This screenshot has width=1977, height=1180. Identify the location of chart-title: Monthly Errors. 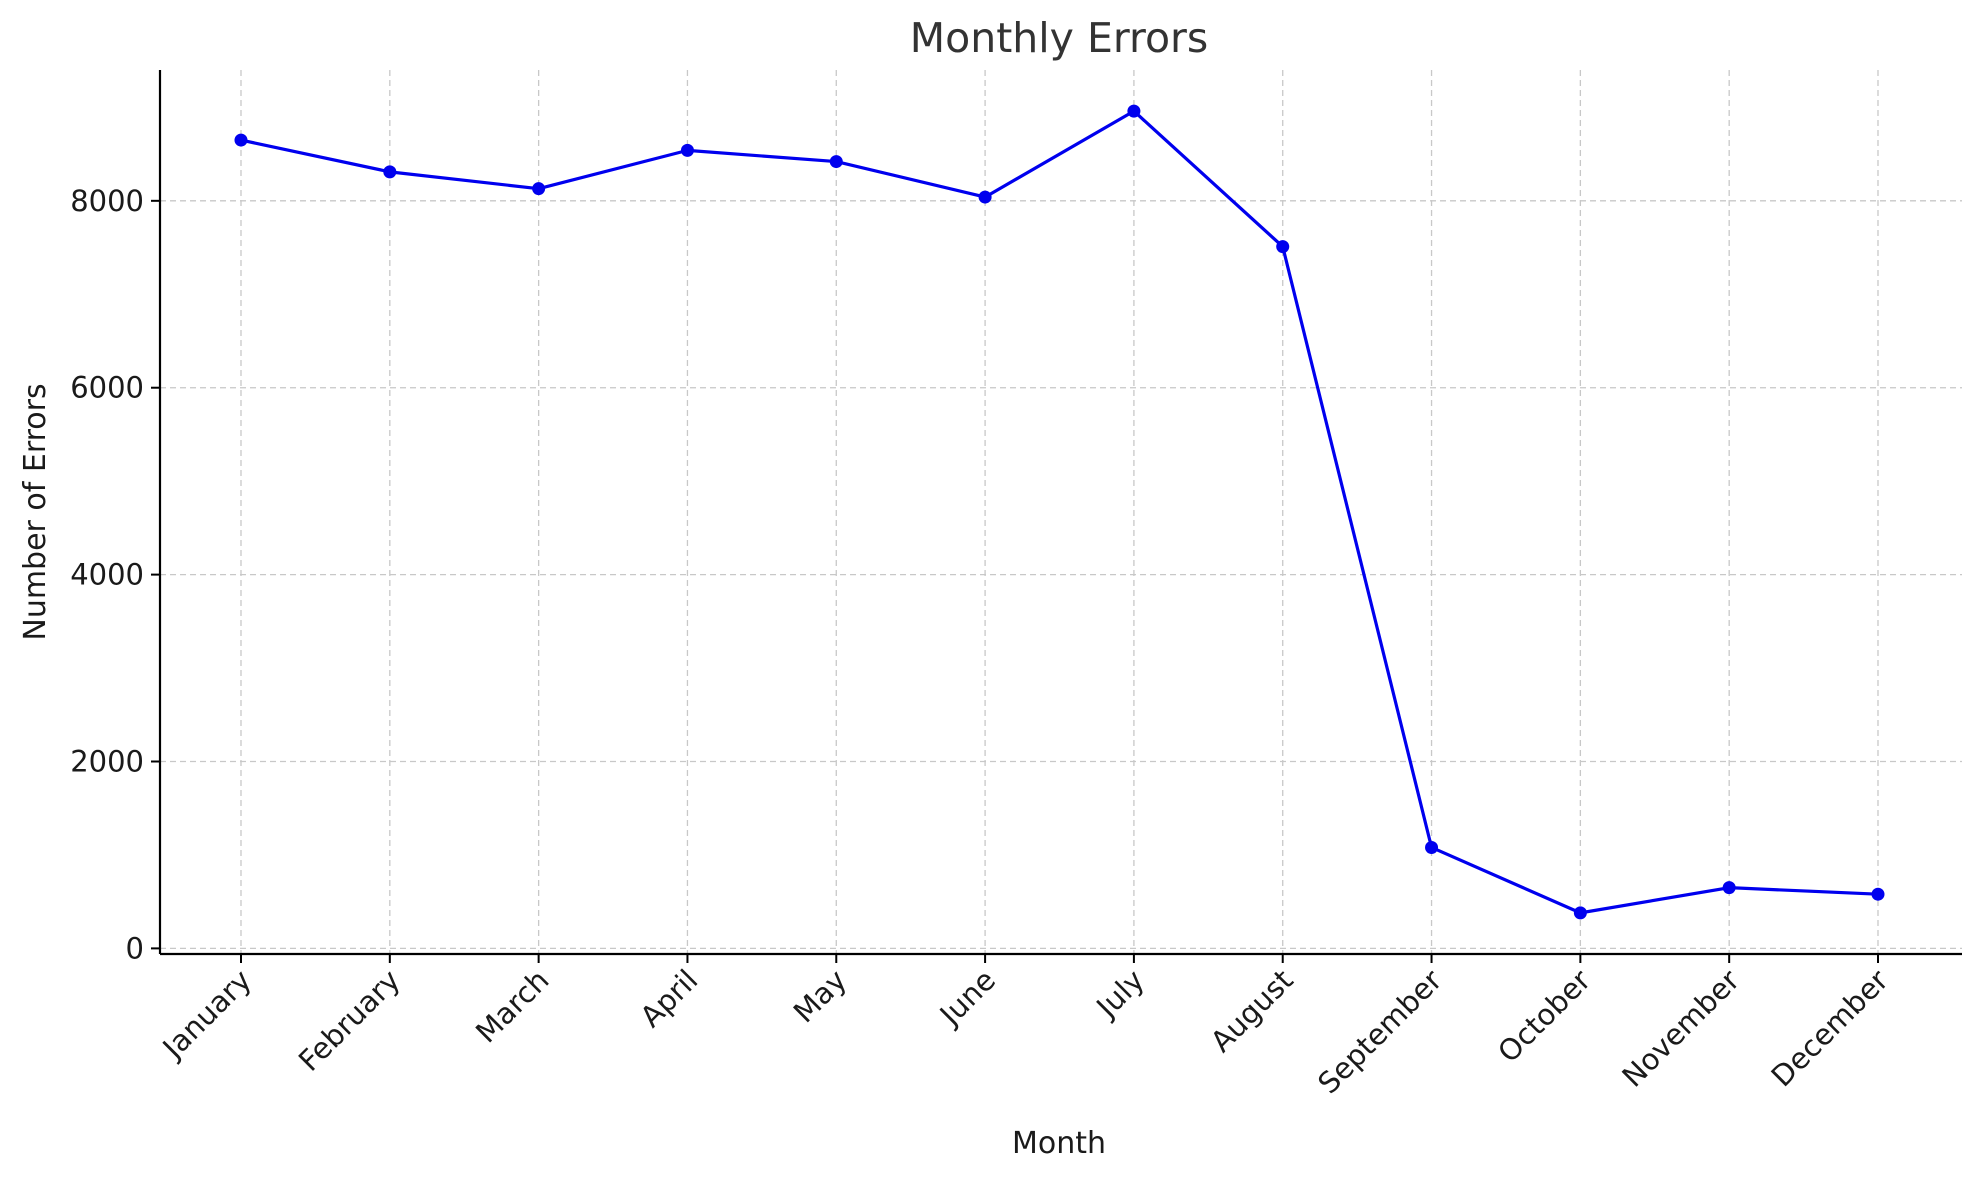
(1059, 38).